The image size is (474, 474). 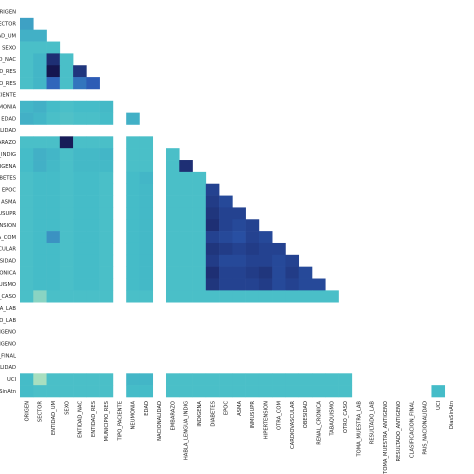 What do you see at coordinates (200, 414) in the screenshot?
I see `x-tick-label: INDIGENA` at bounding box center [200, 414].